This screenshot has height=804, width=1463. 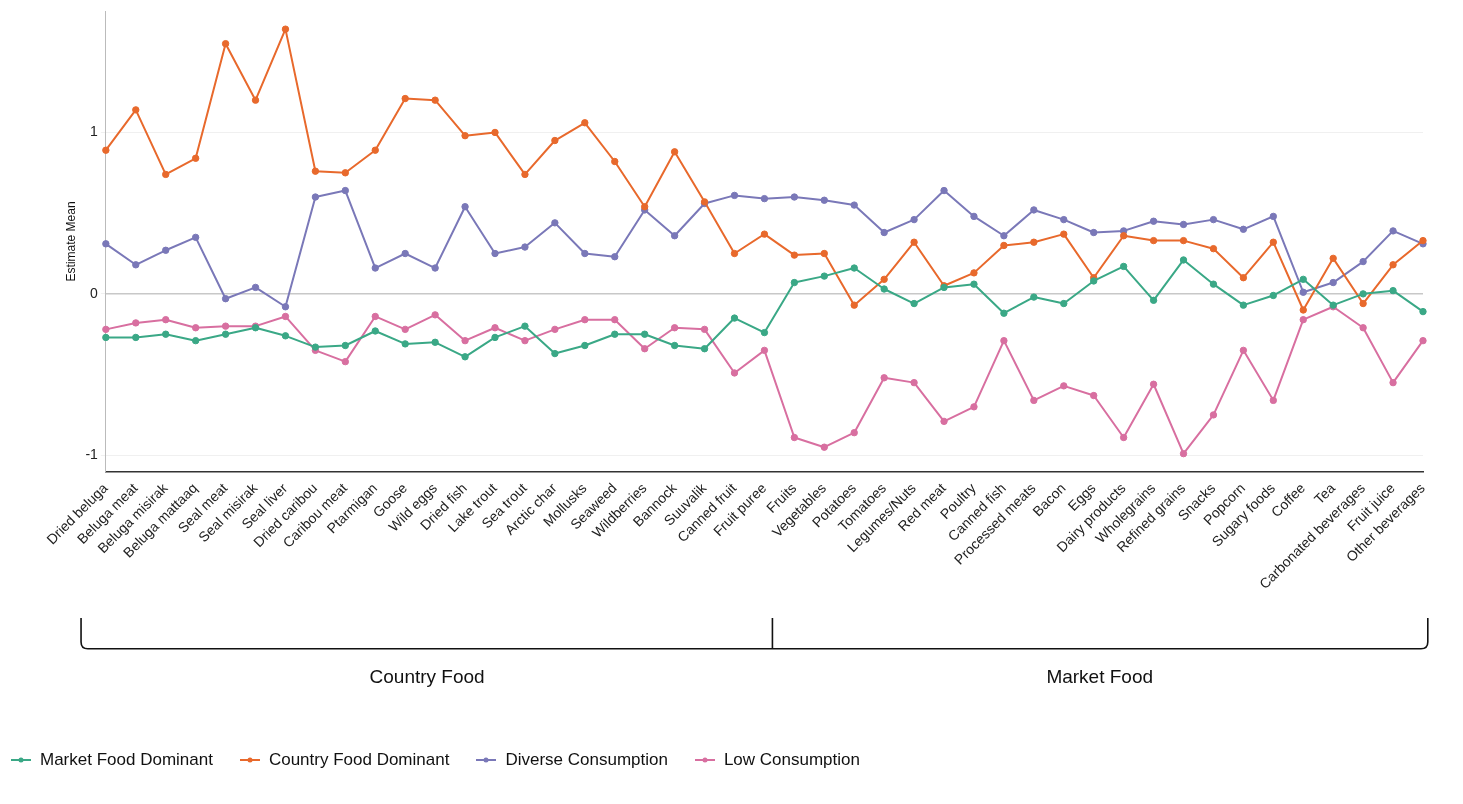 I want to click on text: Country Food, so click(x=427, y=677).